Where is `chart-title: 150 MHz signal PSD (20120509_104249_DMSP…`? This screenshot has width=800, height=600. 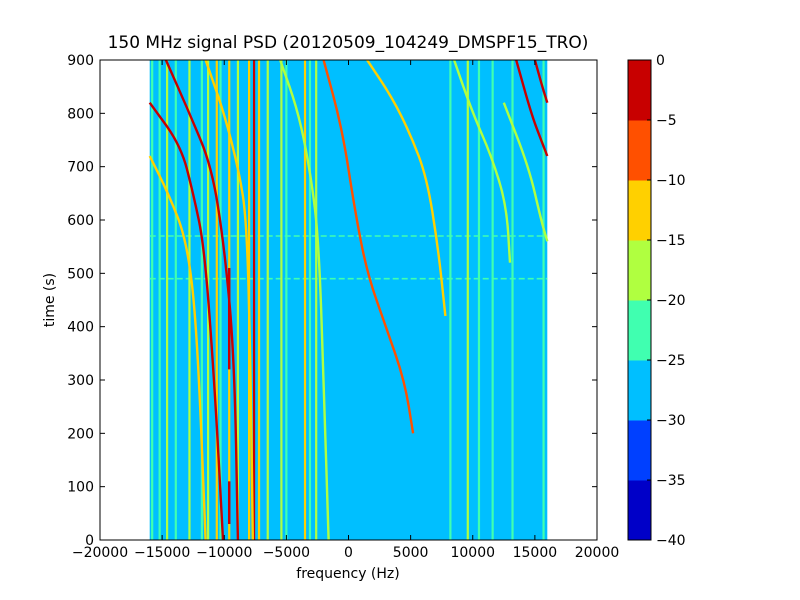 chart-title: 150 MHz signal PSD (20120509_104249_DMSP… is located at coordinates (348, 43).